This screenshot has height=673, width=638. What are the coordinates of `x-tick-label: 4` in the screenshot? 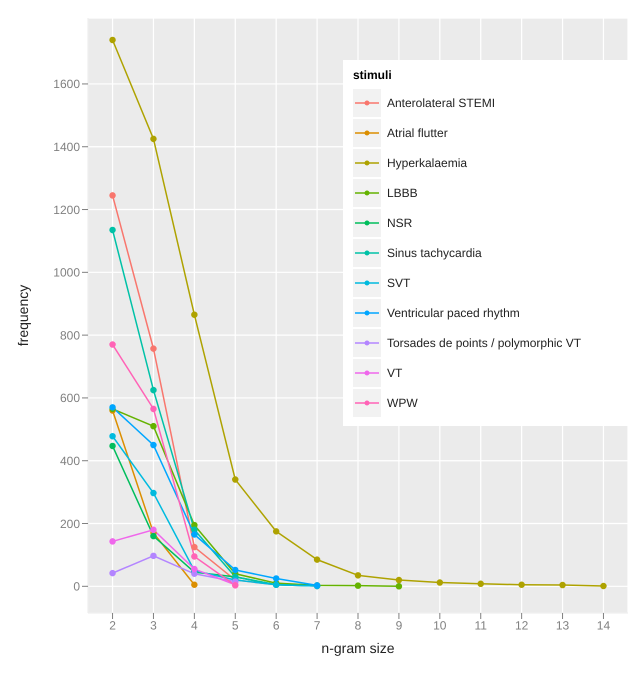 It's located at (194, 625).